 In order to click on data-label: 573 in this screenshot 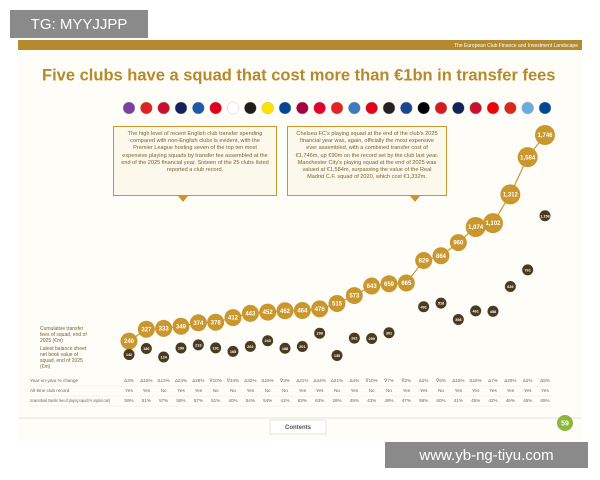, I will do `click(354, 297)`.